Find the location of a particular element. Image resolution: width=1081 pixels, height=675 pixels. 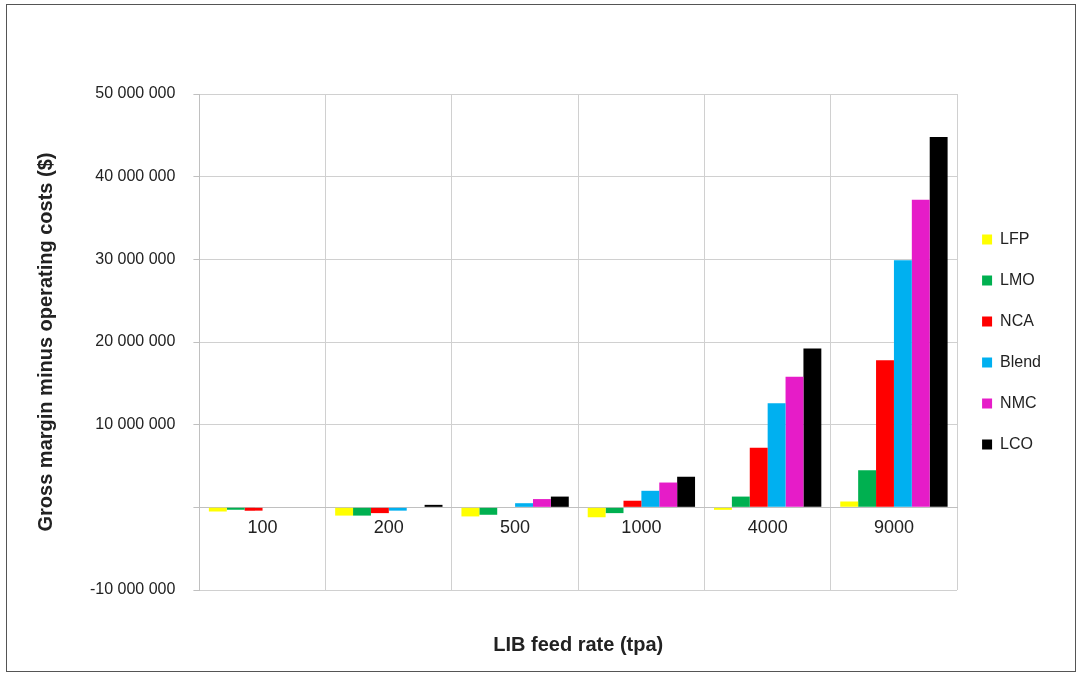

y-axis-title: Gross margin minus operating costs ($) is located at coordinates (44, 342).